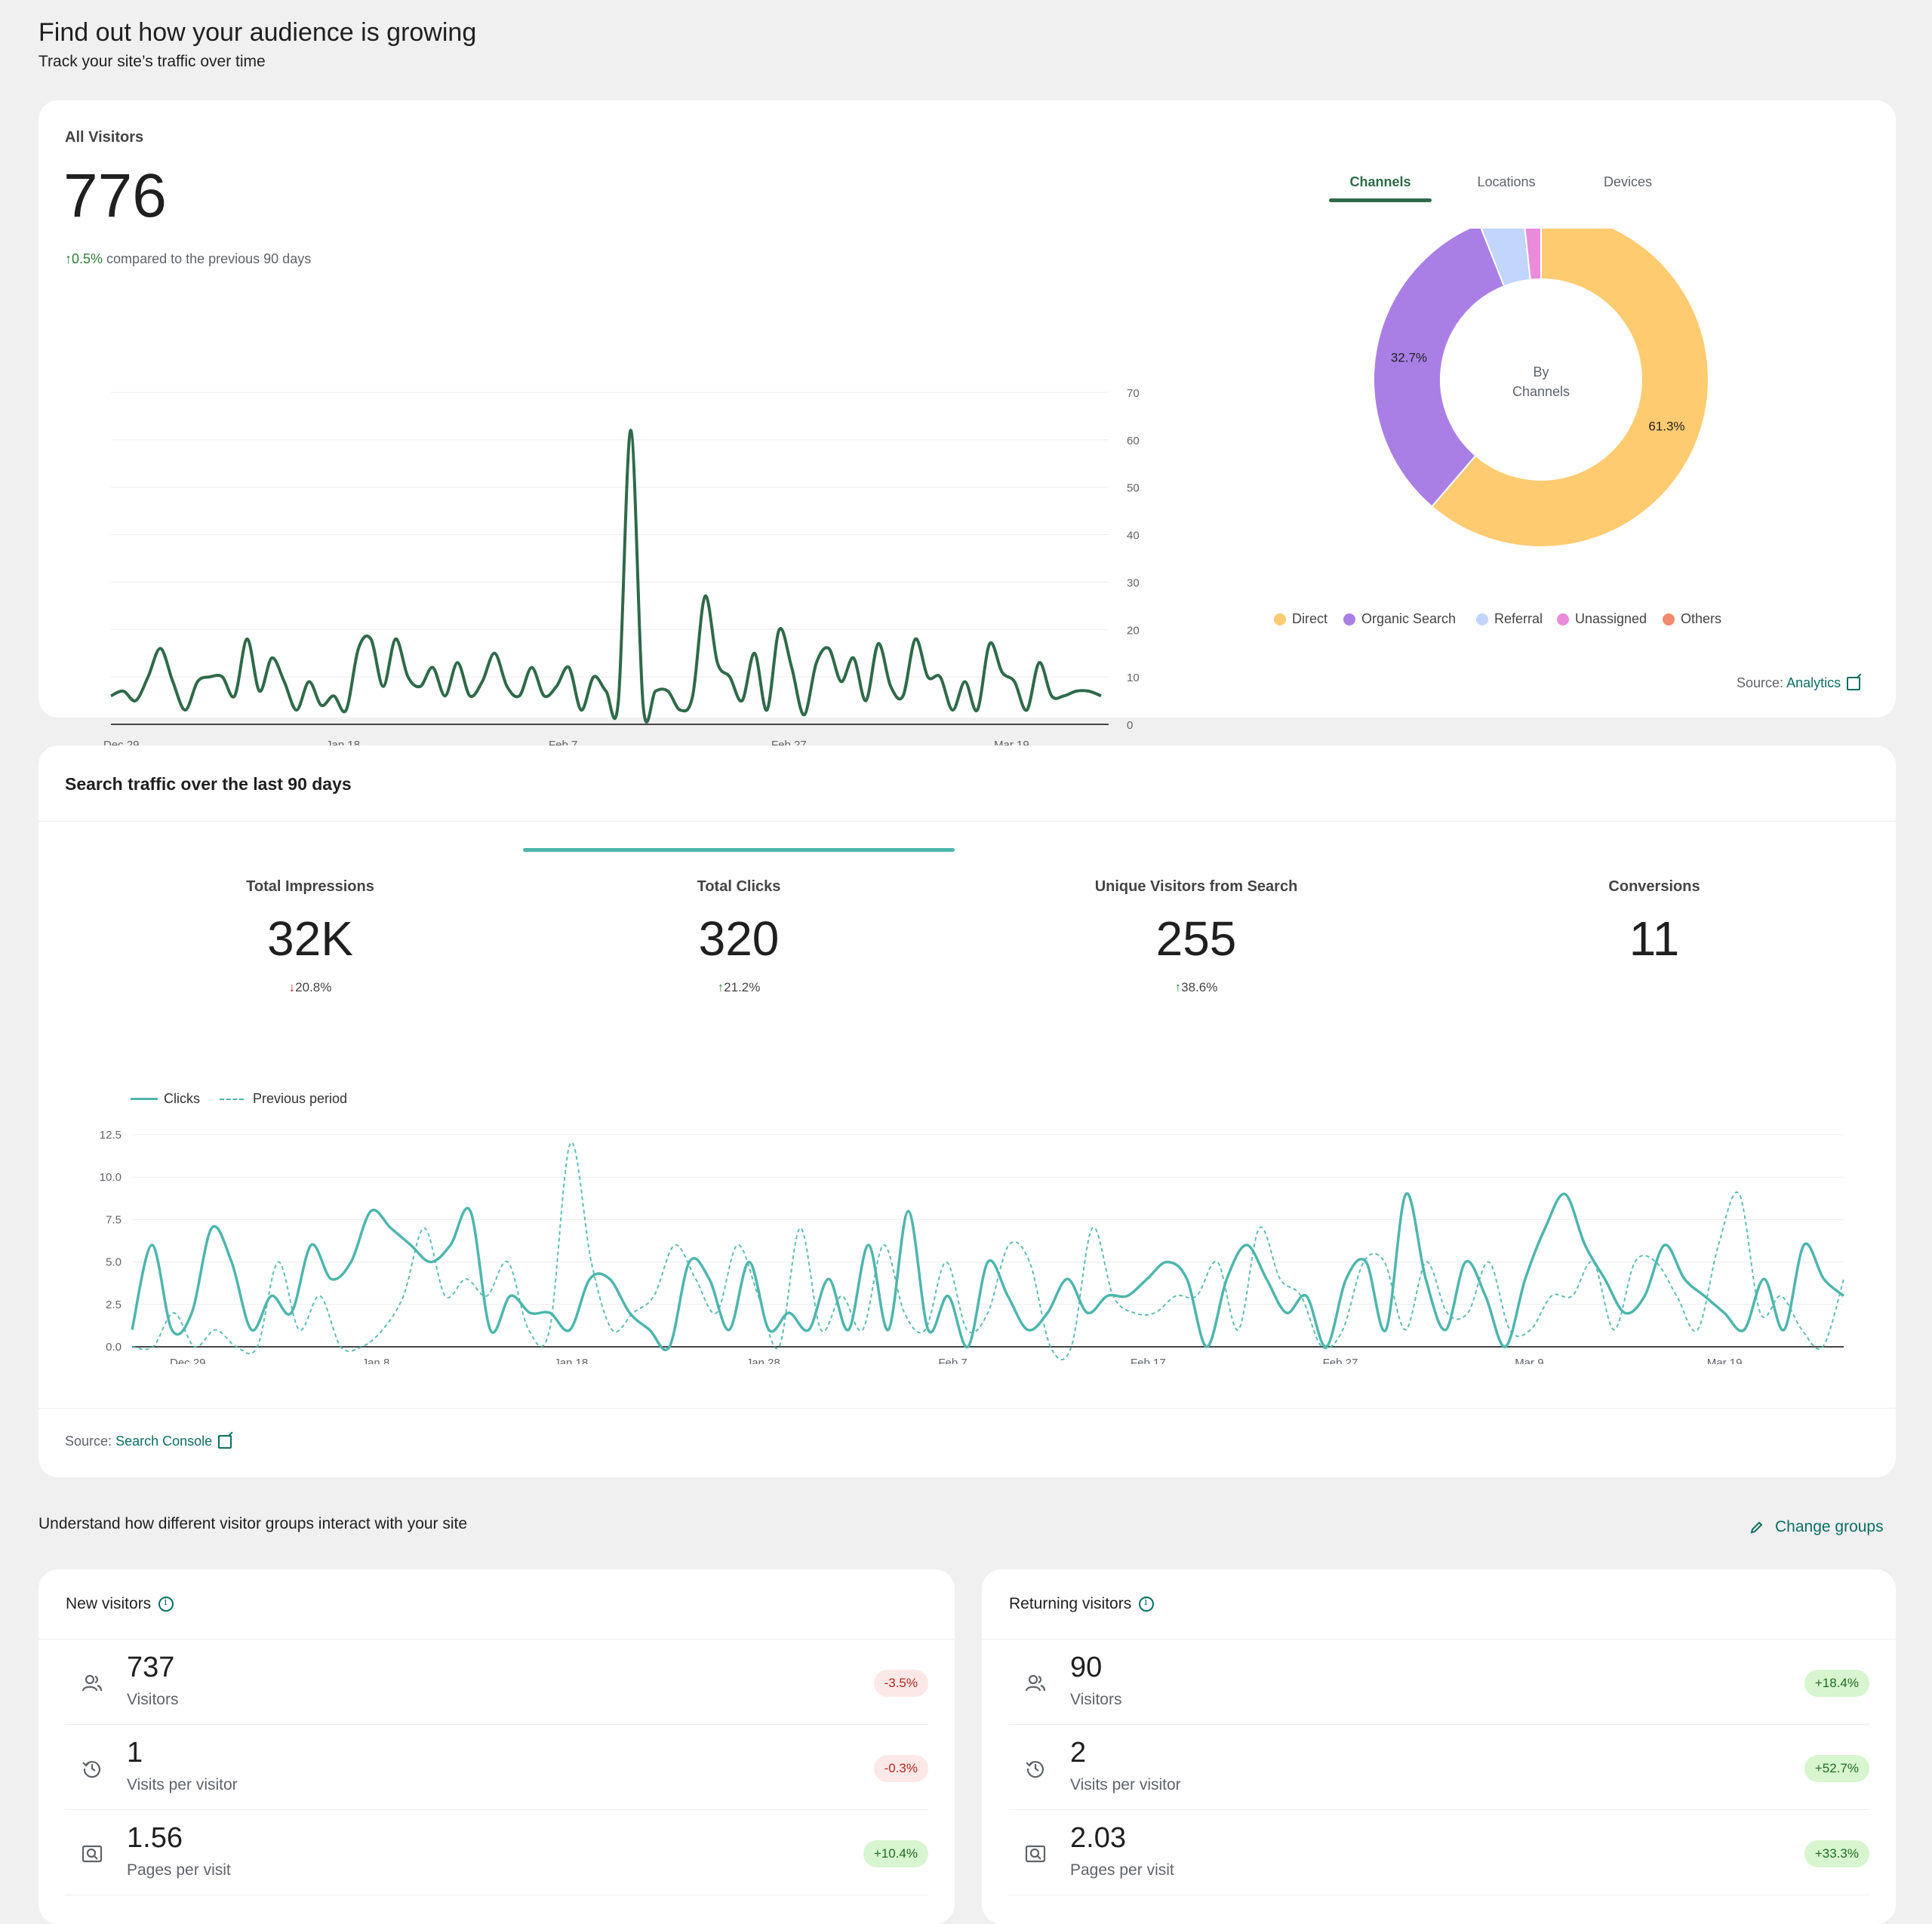  I want to click on metric-unique-visitors: Unique Visitors from Search 255 ↑38.6%, so click(1196, 936).